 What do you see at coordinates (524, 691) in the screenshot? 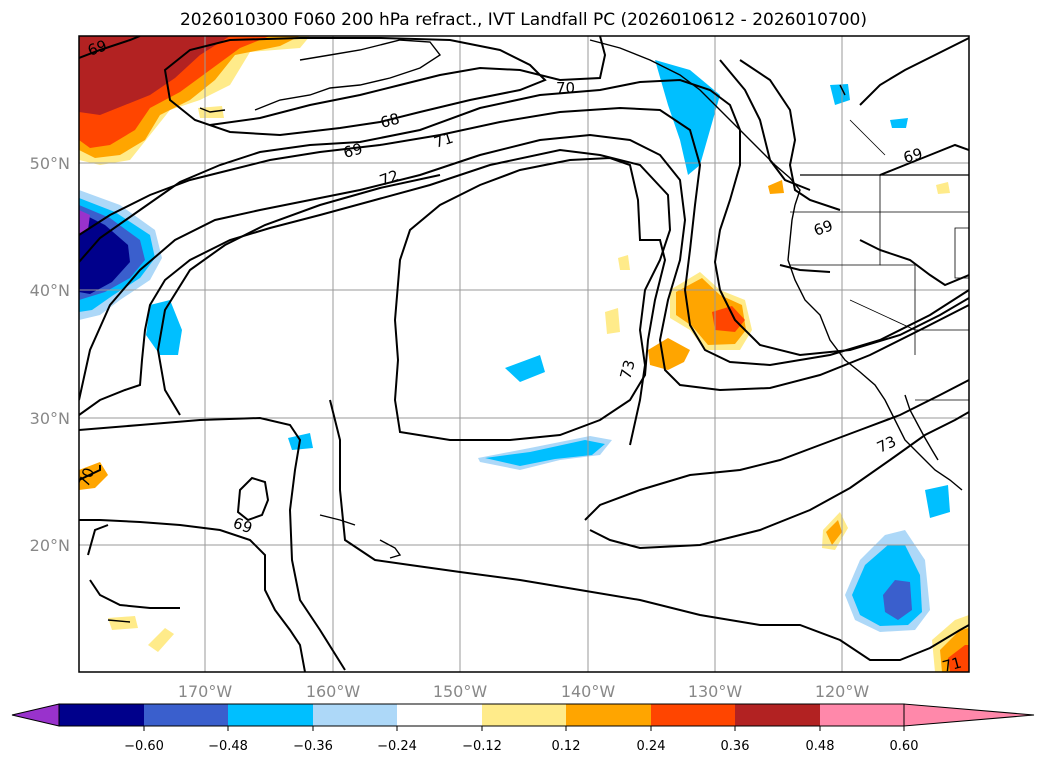
I see `lon-axis: 170°W 160°W 150°W 140°W 130°W 120°W` at bounding box center [524, 691].